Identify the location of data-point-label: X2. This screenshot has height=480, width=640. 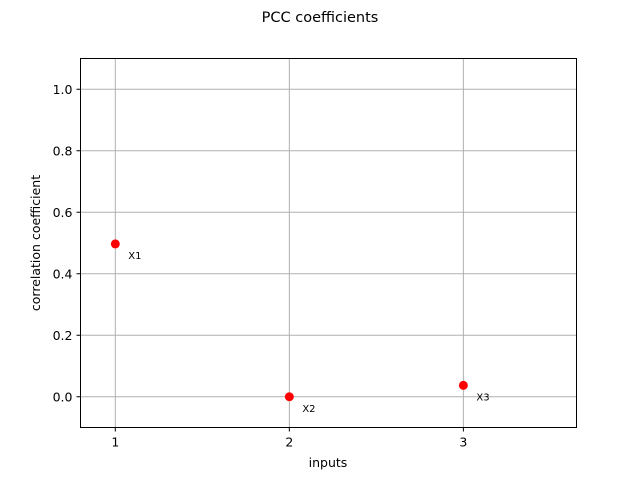
(308, 409).